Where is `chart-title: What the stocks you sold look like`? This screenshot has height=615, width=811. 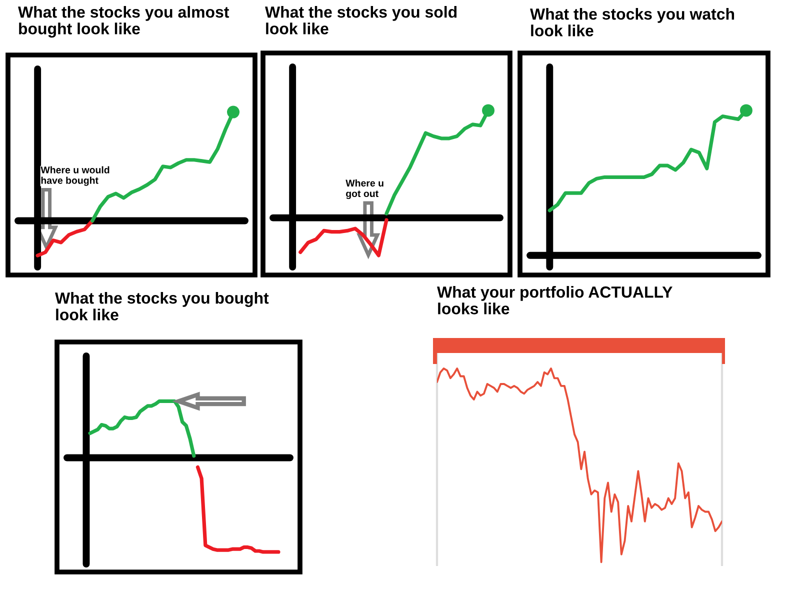
chart-title: What the stocks you sold look like is located at coordinates (361, 20).